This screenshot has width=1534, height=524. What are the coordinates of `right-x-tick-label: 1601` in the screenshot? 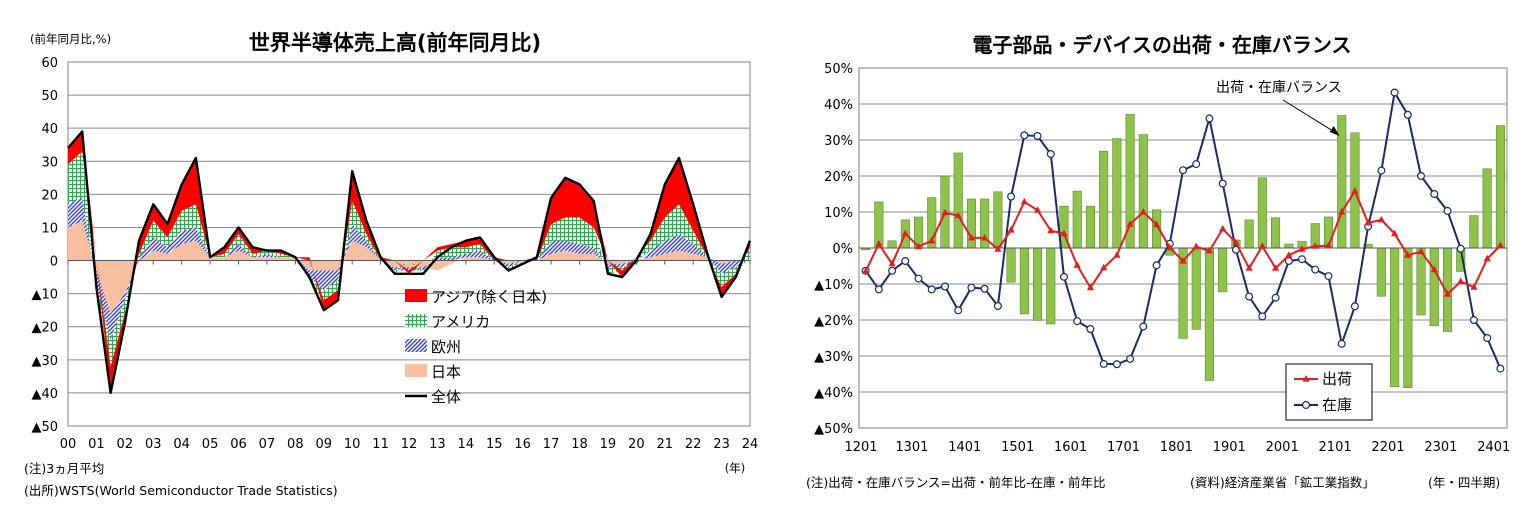 It's located at (1070, 447).